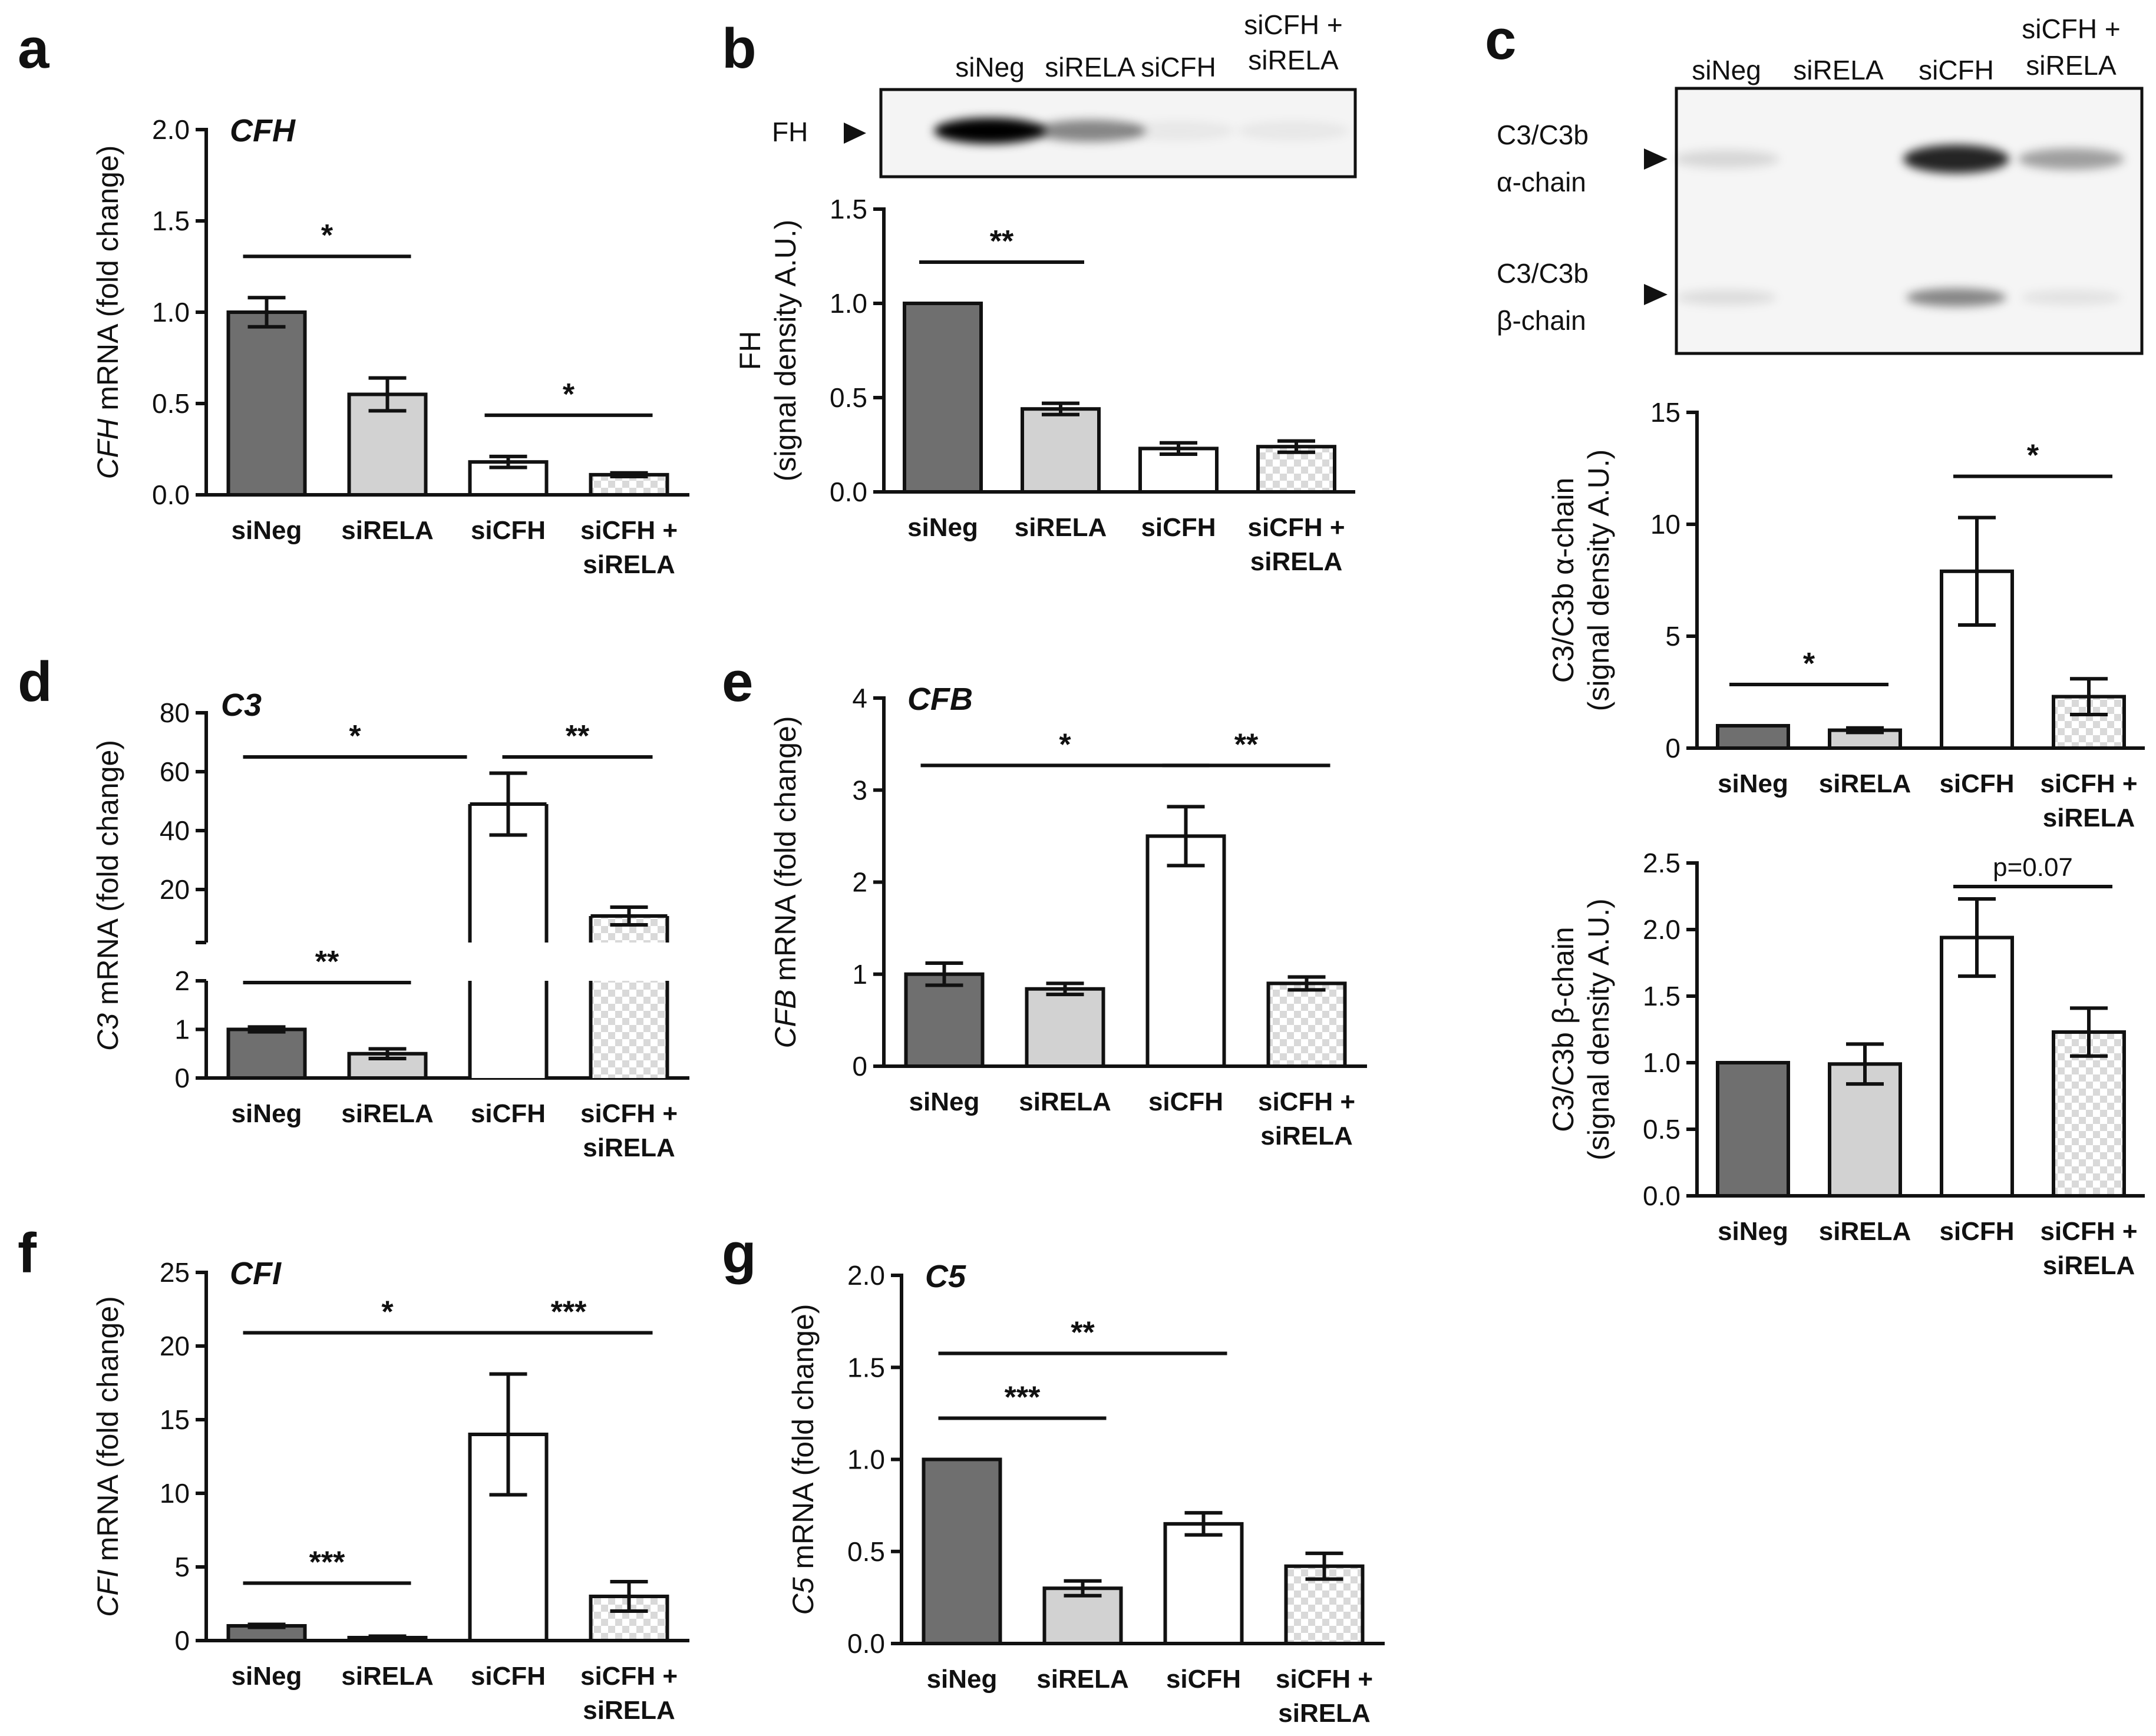 The image size is (2156, 1736). I want to click on y-tick-label: 40, so click(175, 830).